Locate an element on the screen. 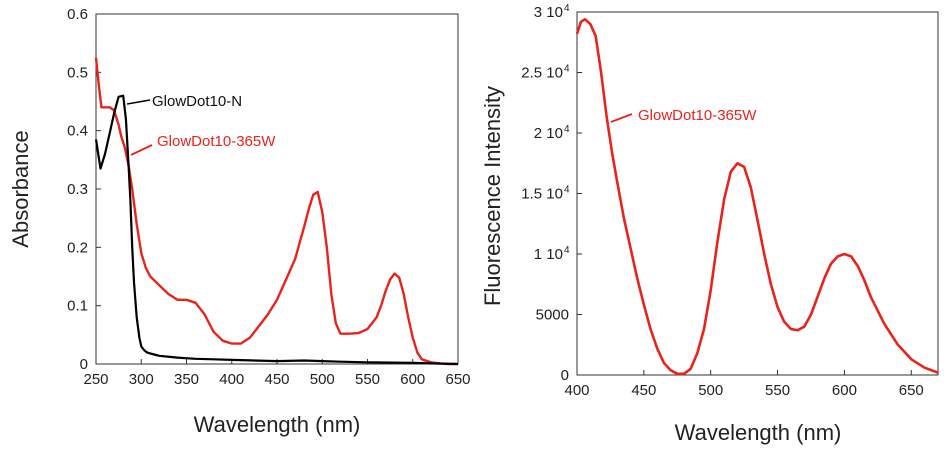 This screenshot has width=948, height=449. y-tick-label: 5000 is located at coordinates (552, 315).